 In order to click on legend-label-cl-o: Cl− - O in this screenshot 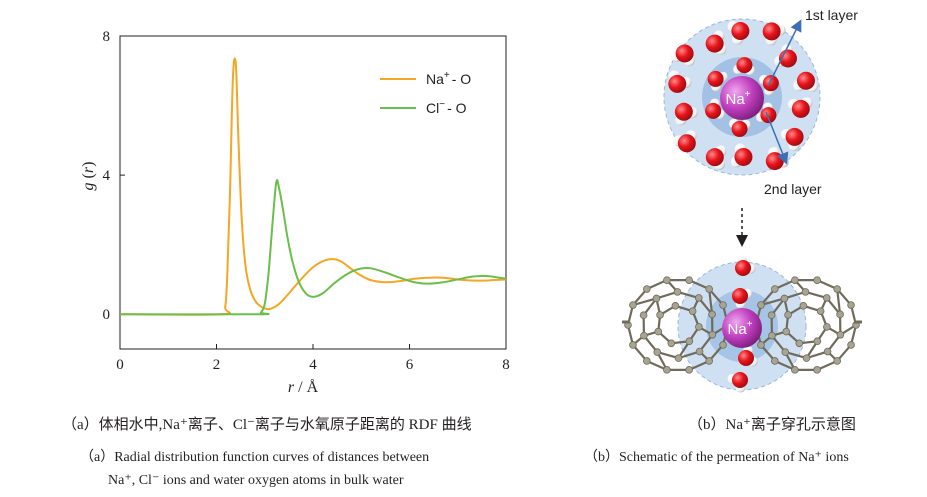, I will do `click(446, 107)`.